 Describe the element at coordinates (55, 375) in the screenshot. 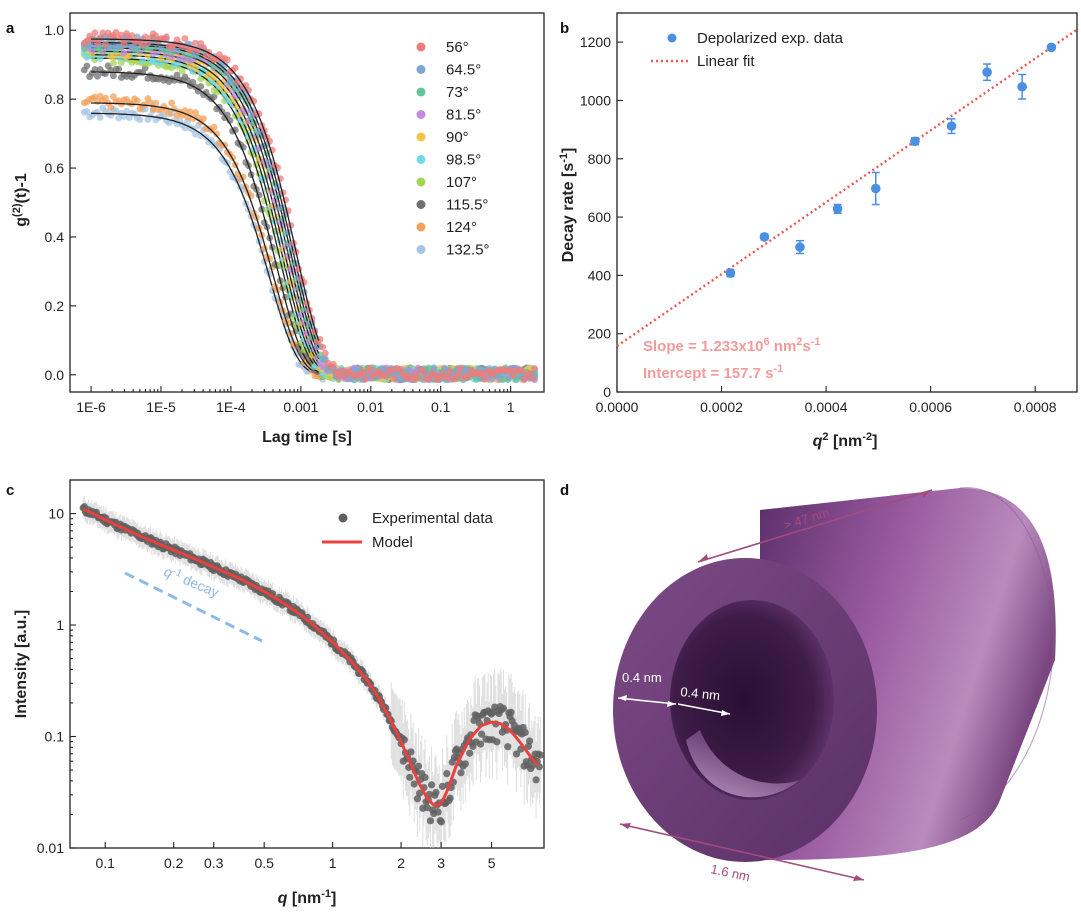

I see `panel-a-ytick-label: 0.0` at that location.